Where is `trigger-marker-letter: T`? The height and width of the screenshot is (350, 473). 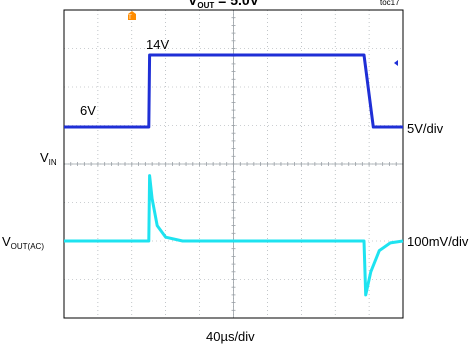
trigger-marker-letter: T is located at coordinates (130, 18).